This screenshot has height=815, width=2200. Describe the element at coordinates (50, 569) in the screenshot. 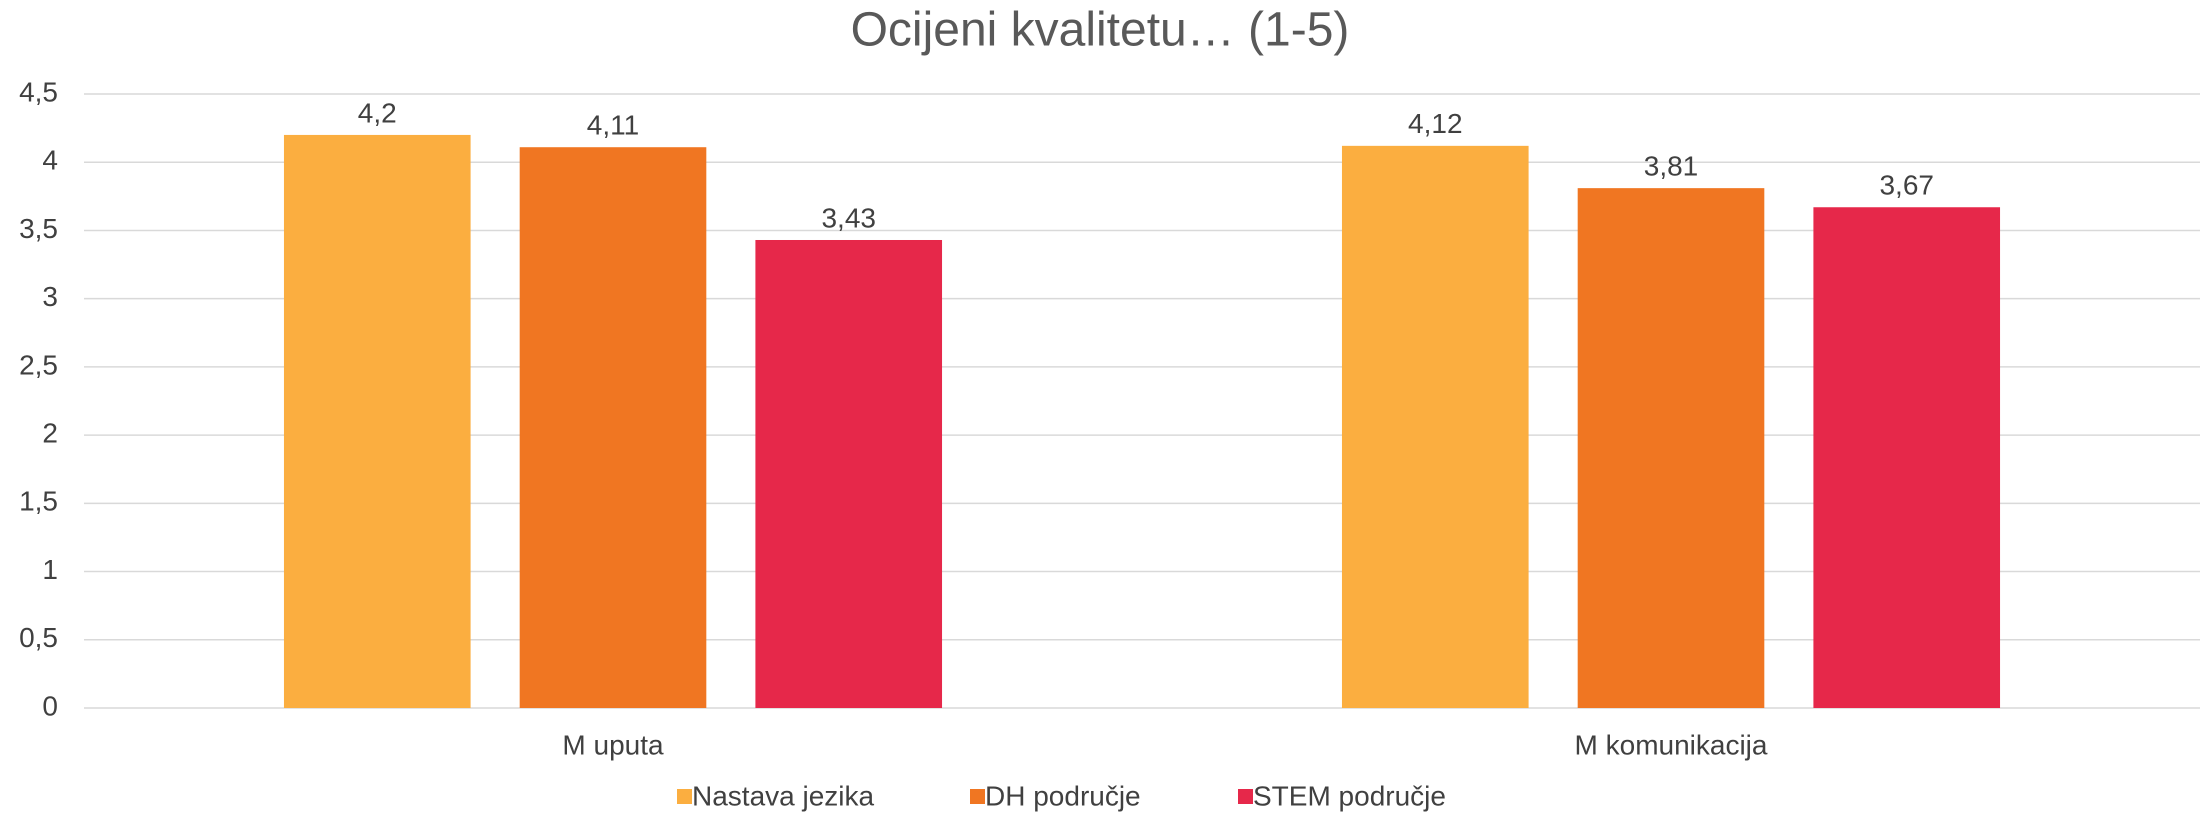

I see `y-tick-label: 1` at that location.